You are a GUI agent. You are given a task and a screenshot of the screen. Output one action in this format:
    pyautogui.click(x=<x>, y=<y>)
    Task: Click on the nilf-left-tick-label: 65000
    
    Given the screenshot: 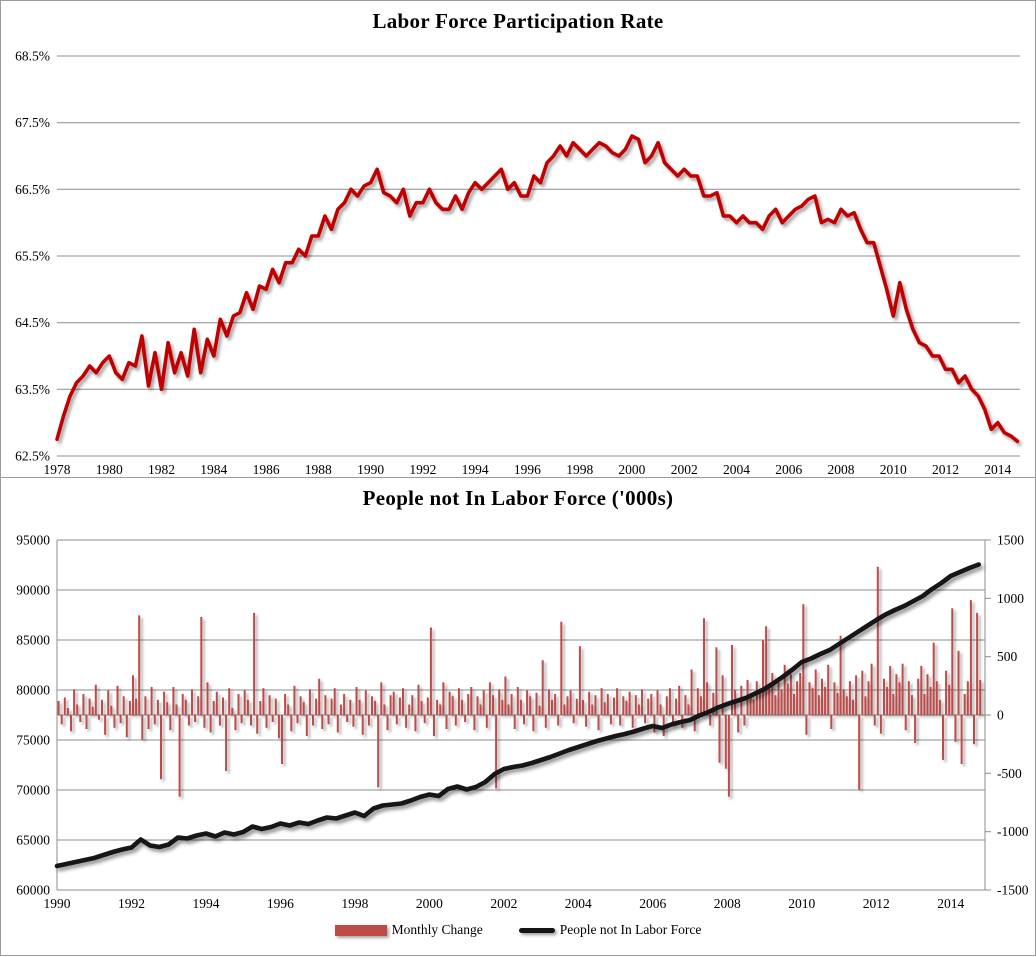 What is the action you would take?
    pyautogui.click(x=33, y=840)
    